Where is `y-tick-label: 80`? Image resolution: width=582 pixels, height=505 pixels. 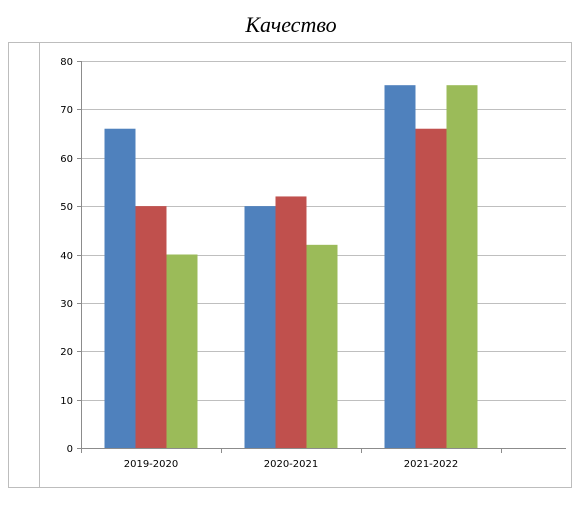
y-tick-label: 80 is located at coordinates (66, 62).